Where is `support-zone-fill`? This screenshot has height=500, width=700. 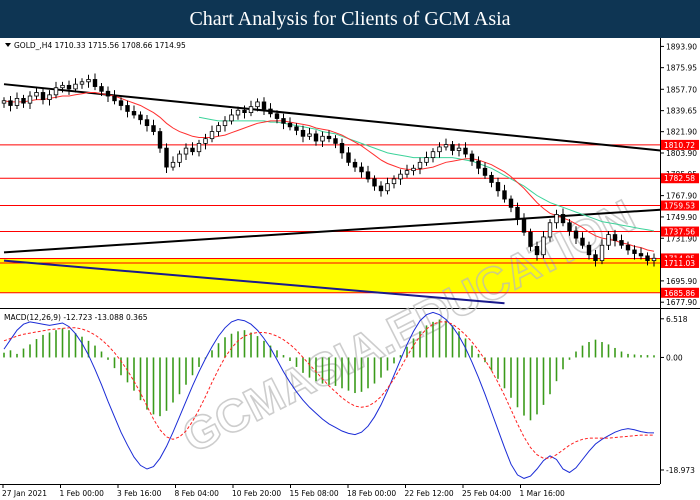
support-zone-fill is located at coordinates (330, 275).